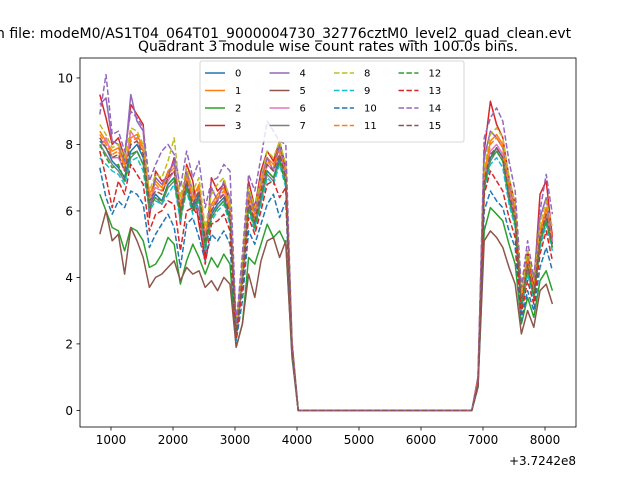 The image size is (640, 480). What do you see at coordinates (370, 109) in the screenshot?
I see `legend-label: 10` at bounding box center [370, 109].